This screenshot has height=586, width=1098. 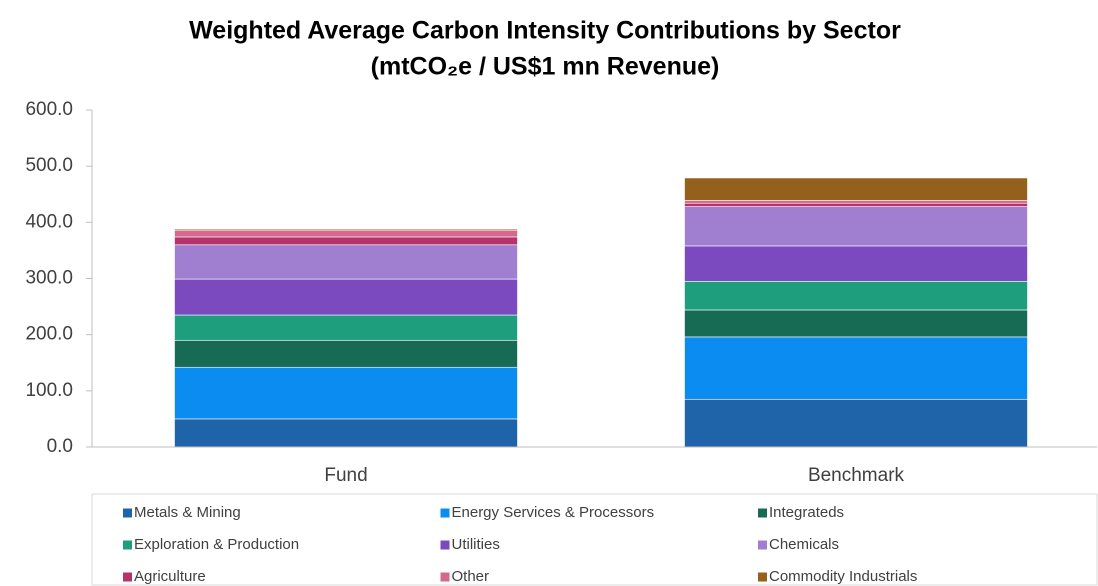 What do you see at coordinates (49, 278) in the screenshot?
I see `y-tick-label: 300.0` at bounding box center [49, 278].